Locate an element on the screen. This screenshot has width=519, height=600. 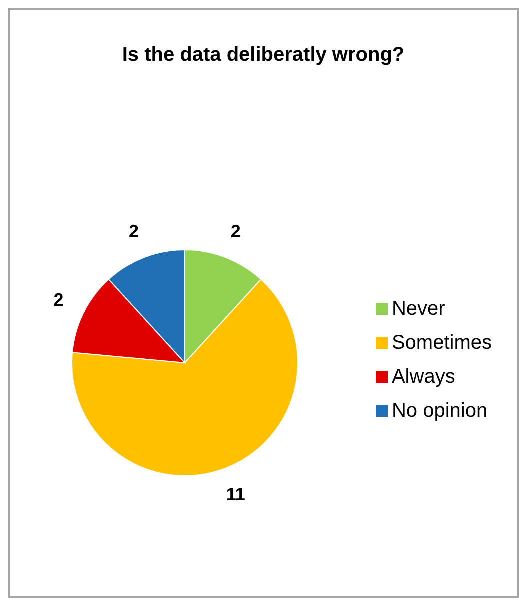
legend-label: No opinion is located at coordinates (440, 411).